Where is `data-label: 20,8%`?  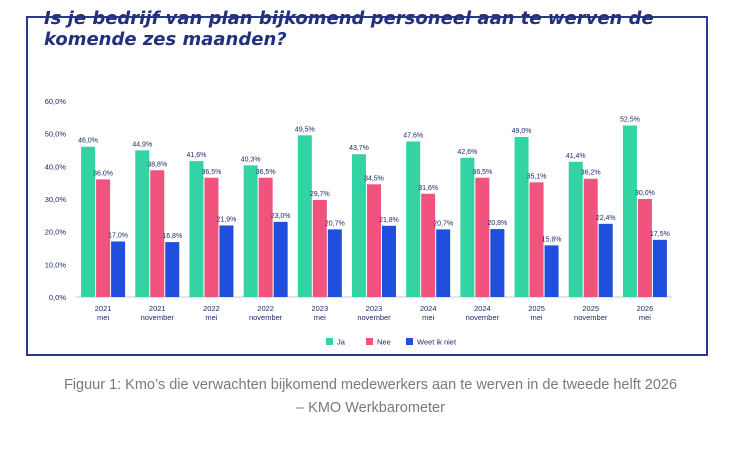
data-label: 20,8% is located at coordinates (497, 223).